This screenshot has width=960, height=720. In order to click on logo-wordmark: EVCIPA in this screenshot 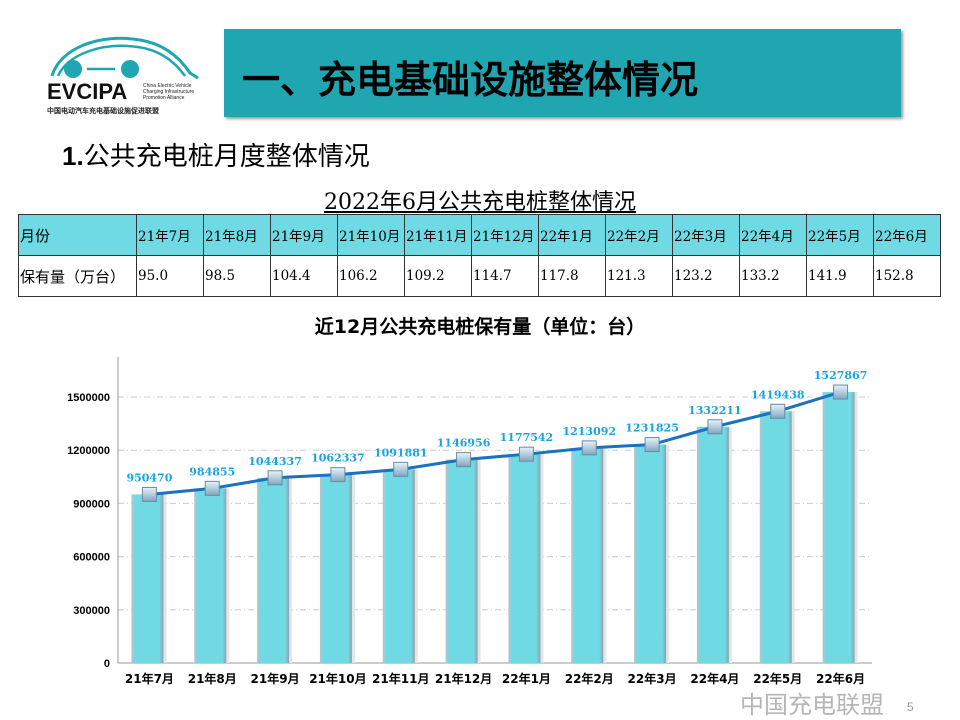, I will do `click(87, 91)`.